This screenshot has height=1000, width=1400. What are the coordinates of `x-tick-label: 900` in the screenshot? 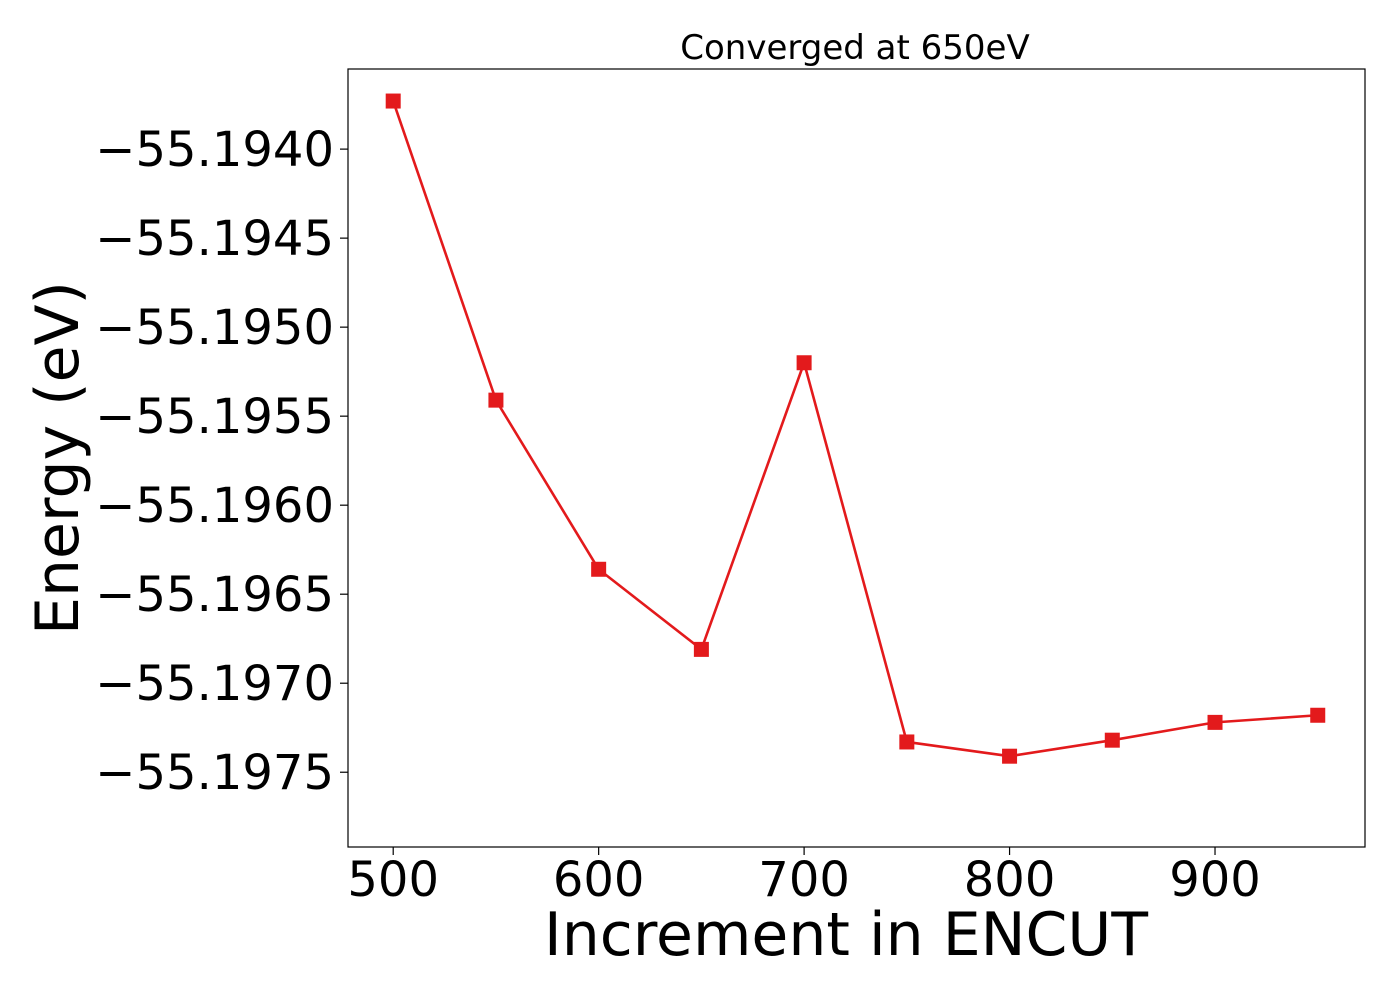 It's located at (1215, 880).